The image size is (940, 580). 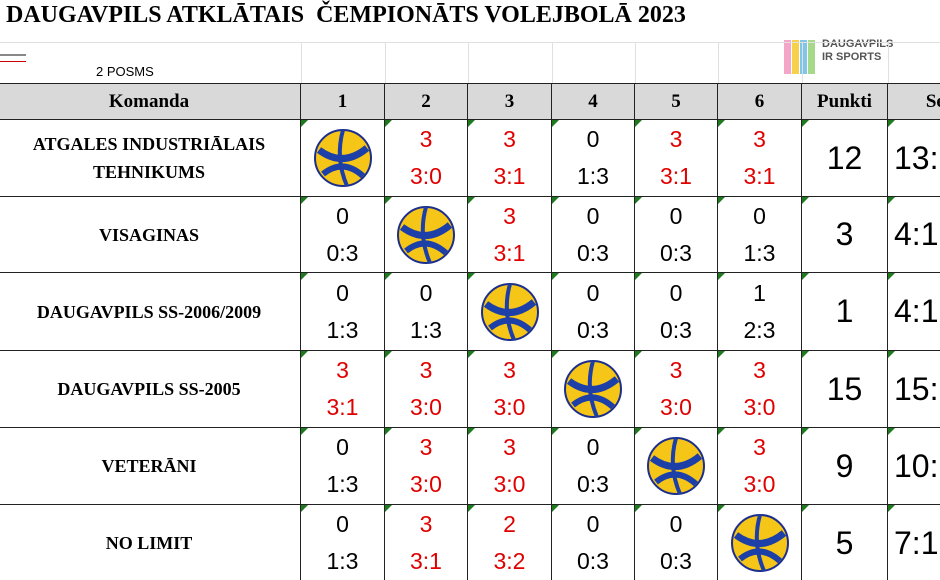 I want to click on column-header: Set, so click(x=914, y=102).